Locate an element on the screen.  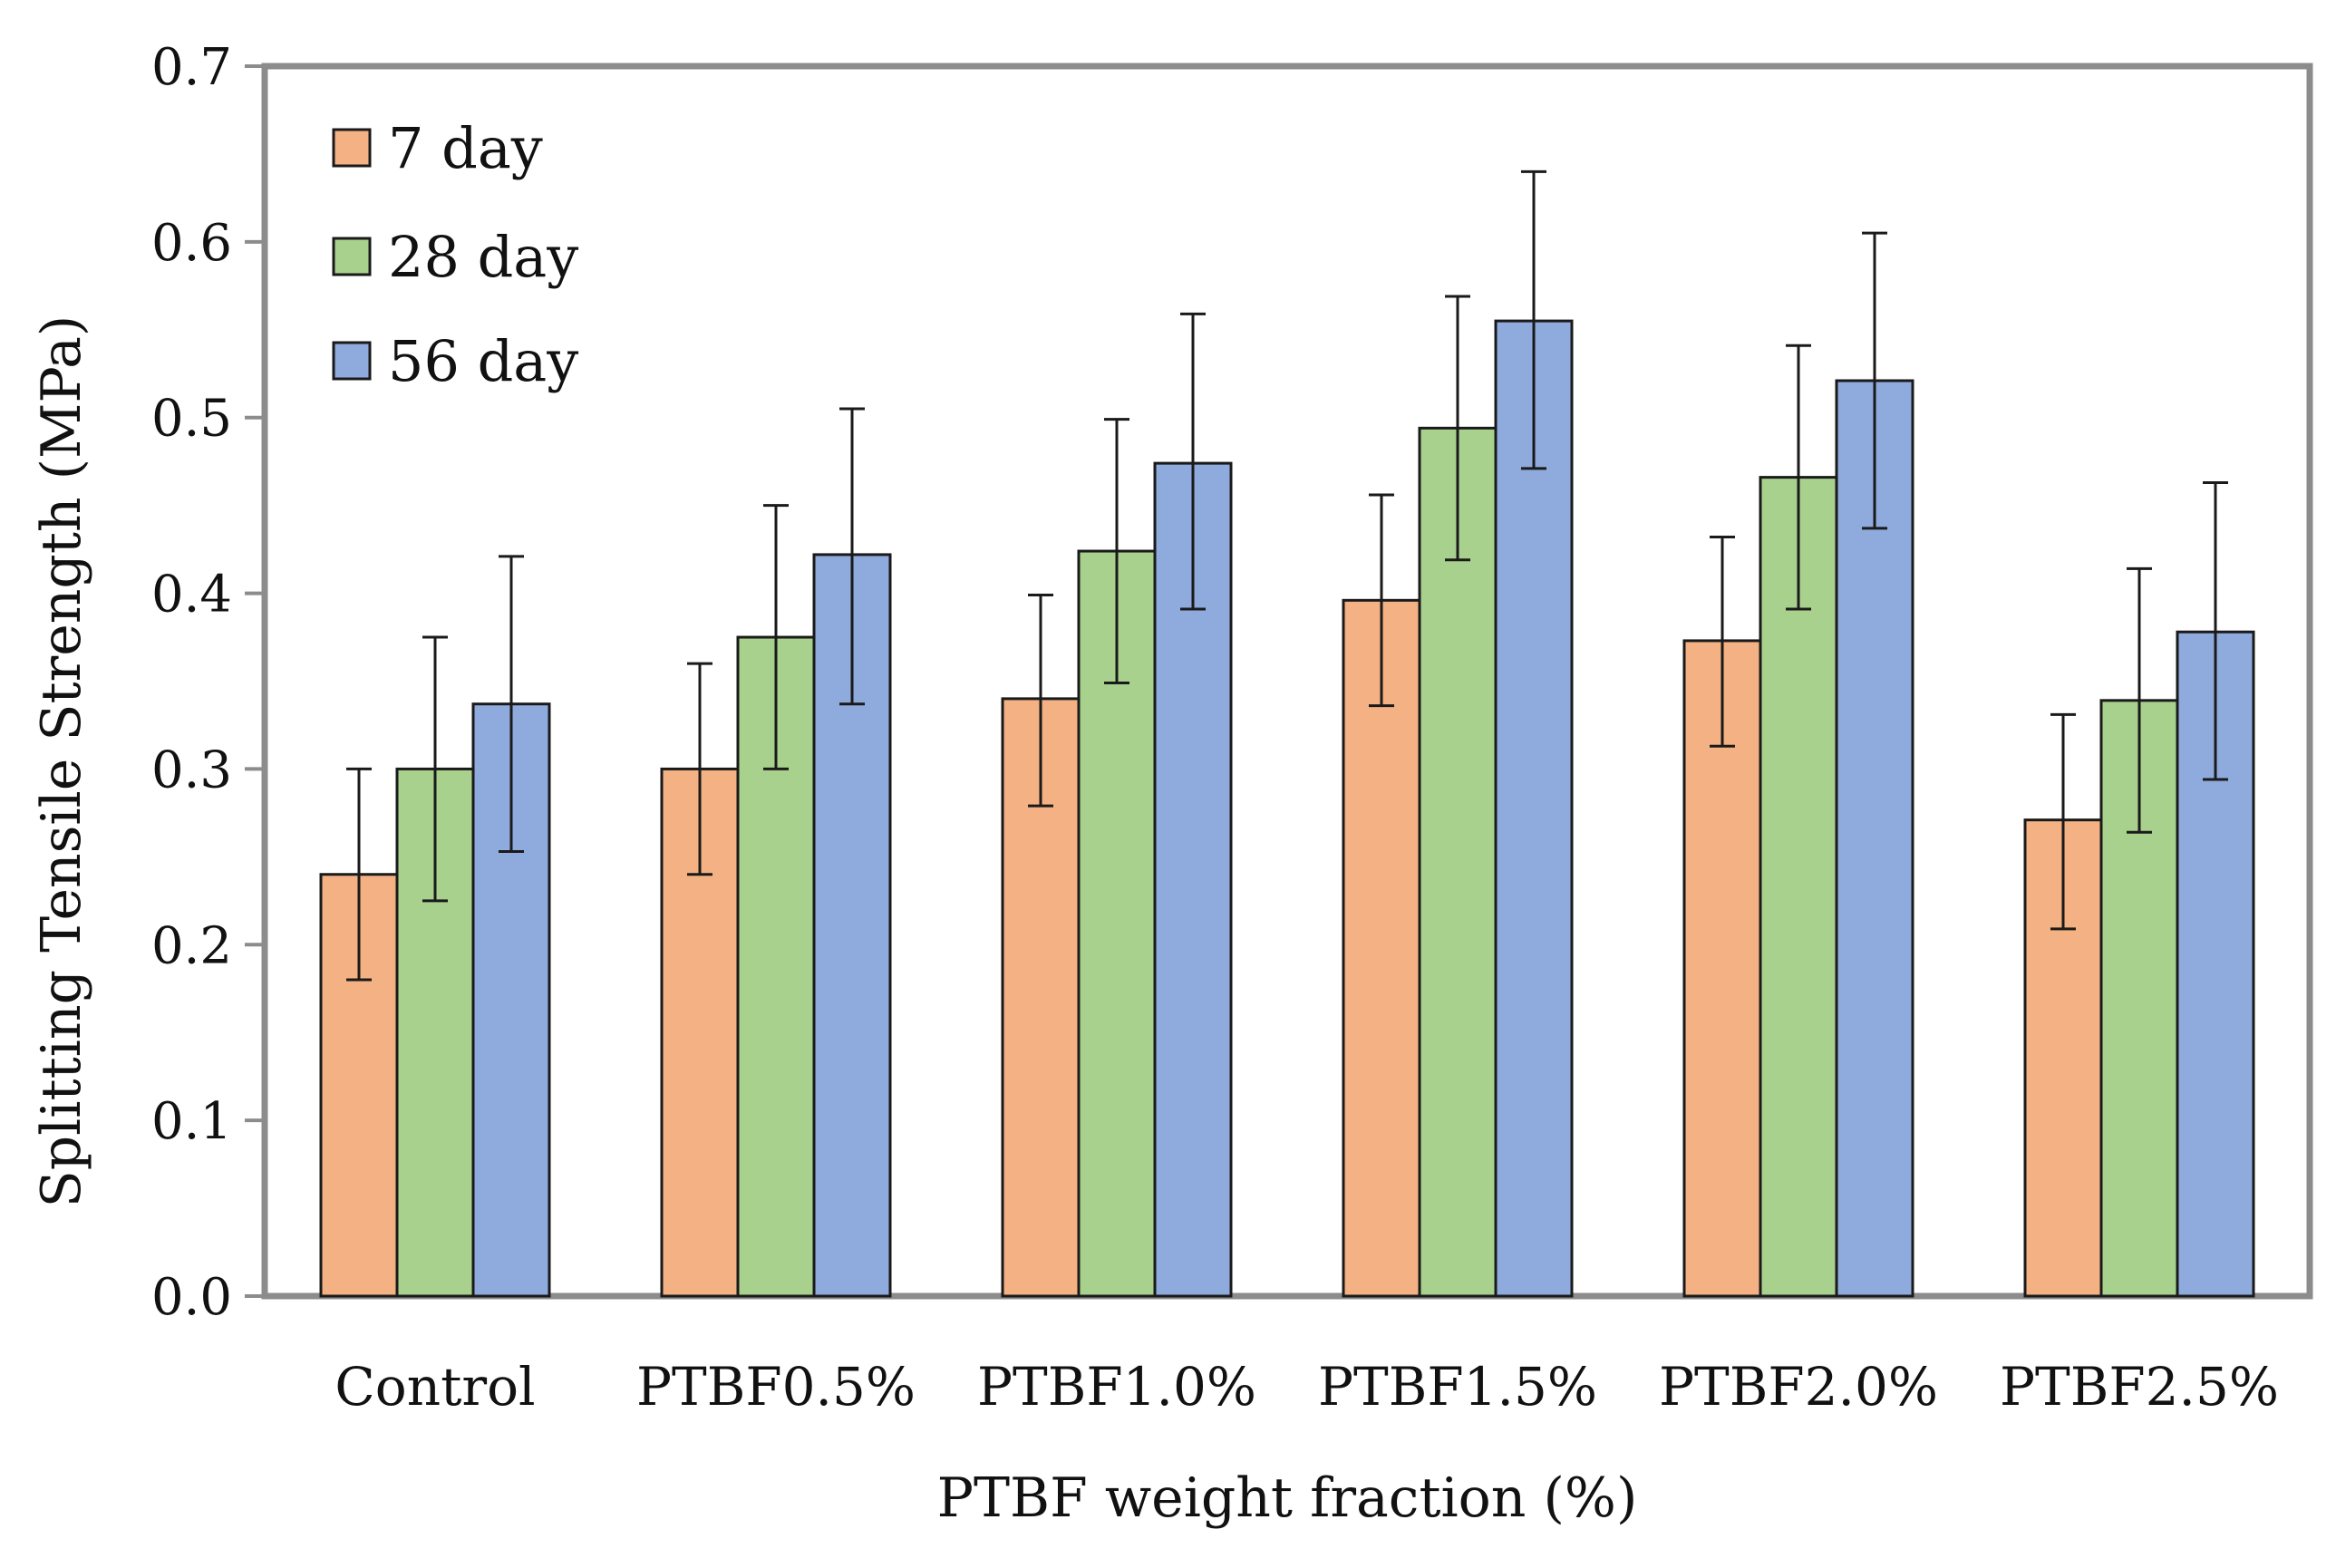
x-category-label: PTBF2.5% is located at coordinates (2139, 1387).